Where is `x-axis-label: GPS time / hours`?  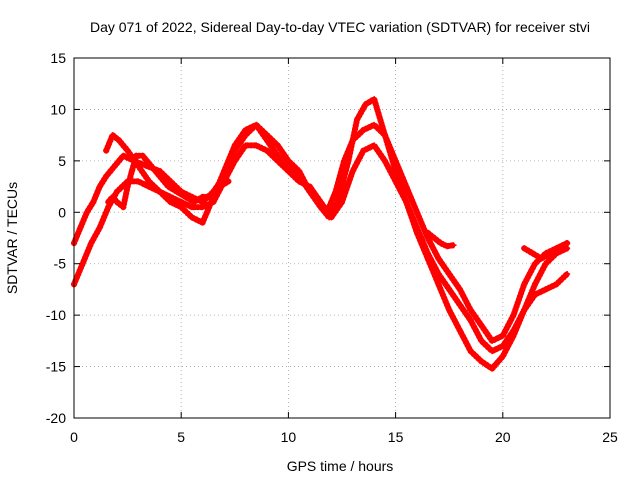
x-axis-label: GPS time / hours is located at coordinates (340, 466).